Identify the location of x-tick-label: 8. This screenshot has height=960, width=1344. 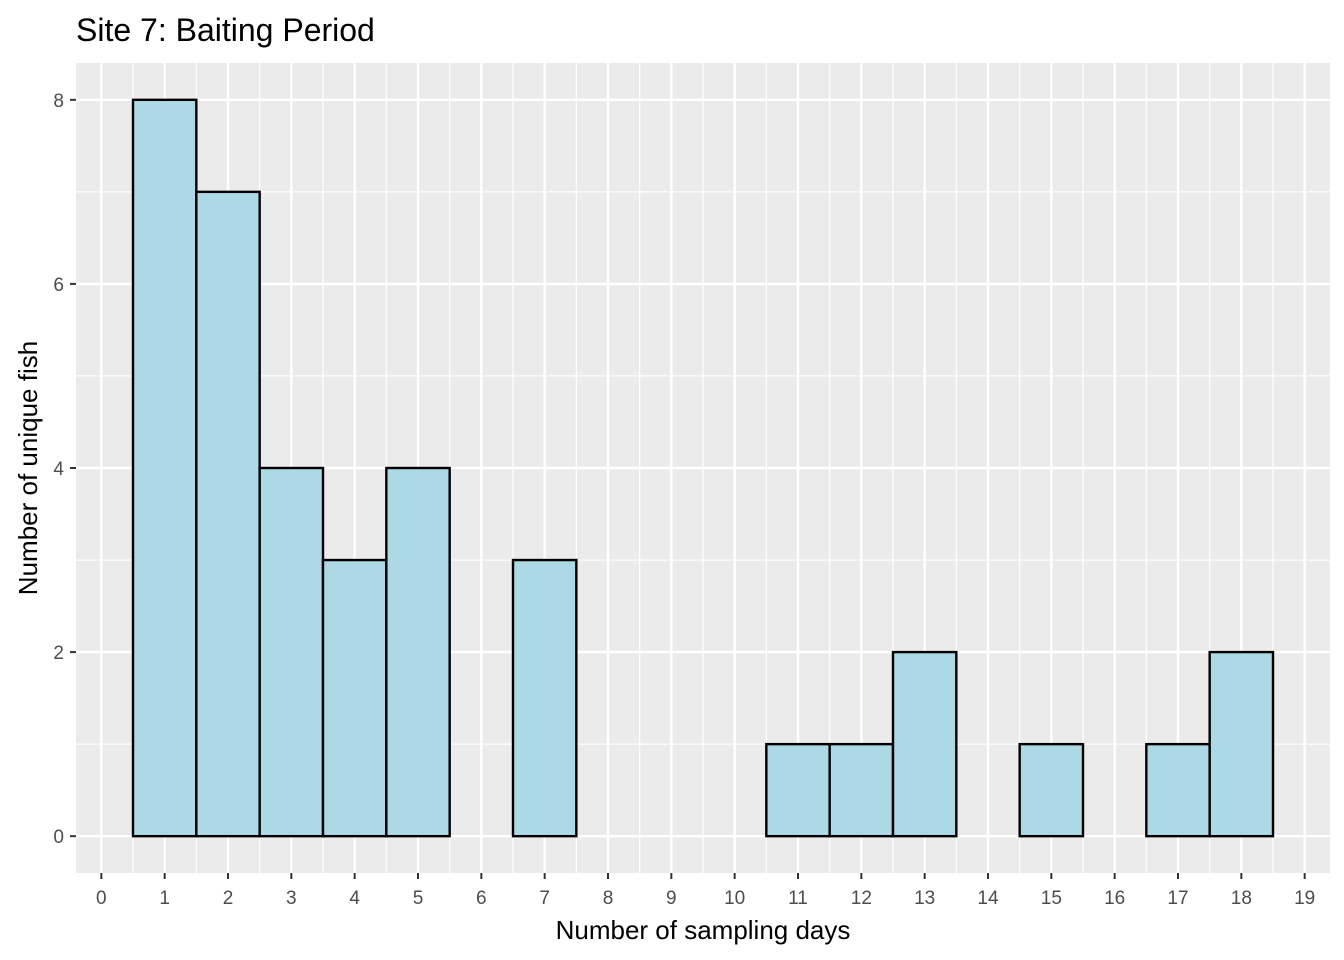
(608, 898).